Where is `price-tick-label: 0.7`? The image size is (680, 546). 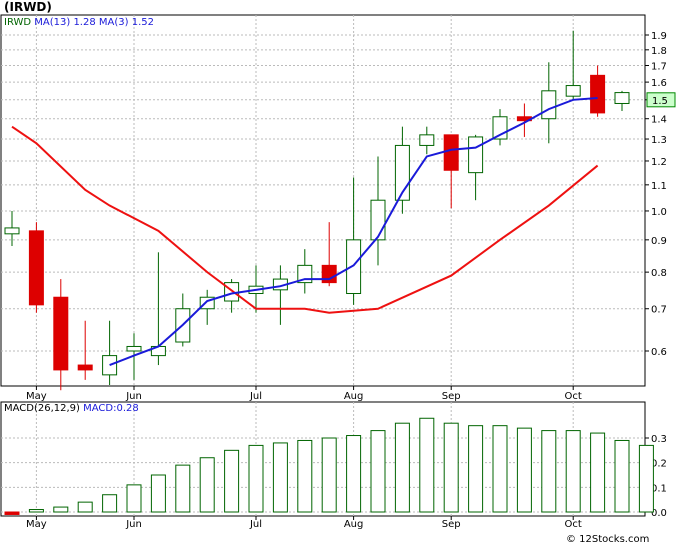
price-tick-label: 0.7 is located at coordinates (659, 310).